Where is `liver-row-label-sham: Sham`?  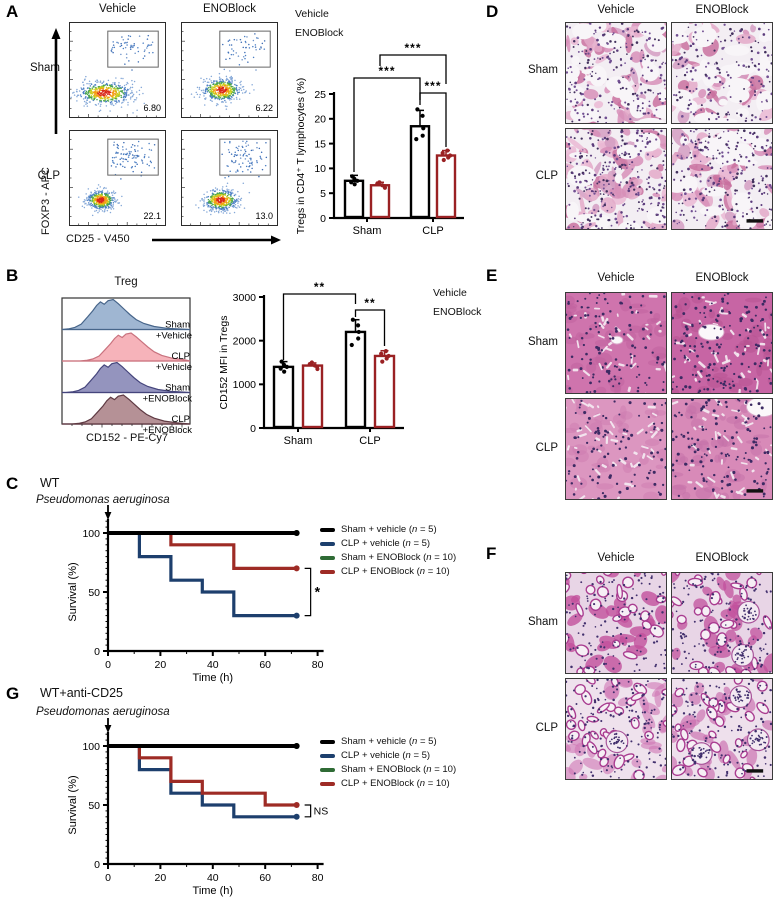 liver-row-label-sham: Sham is located at coordinates (542, 342).